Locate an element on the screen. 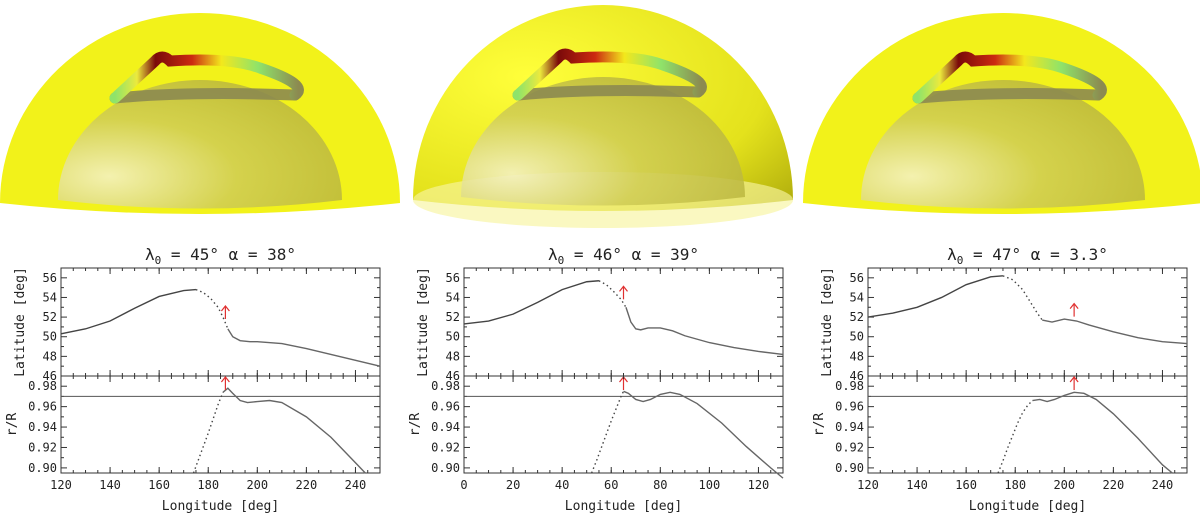 This screenshot has height=519, width=1200. latitude-axis-label: Latitude [deg] is located at coordinates (20, 322).